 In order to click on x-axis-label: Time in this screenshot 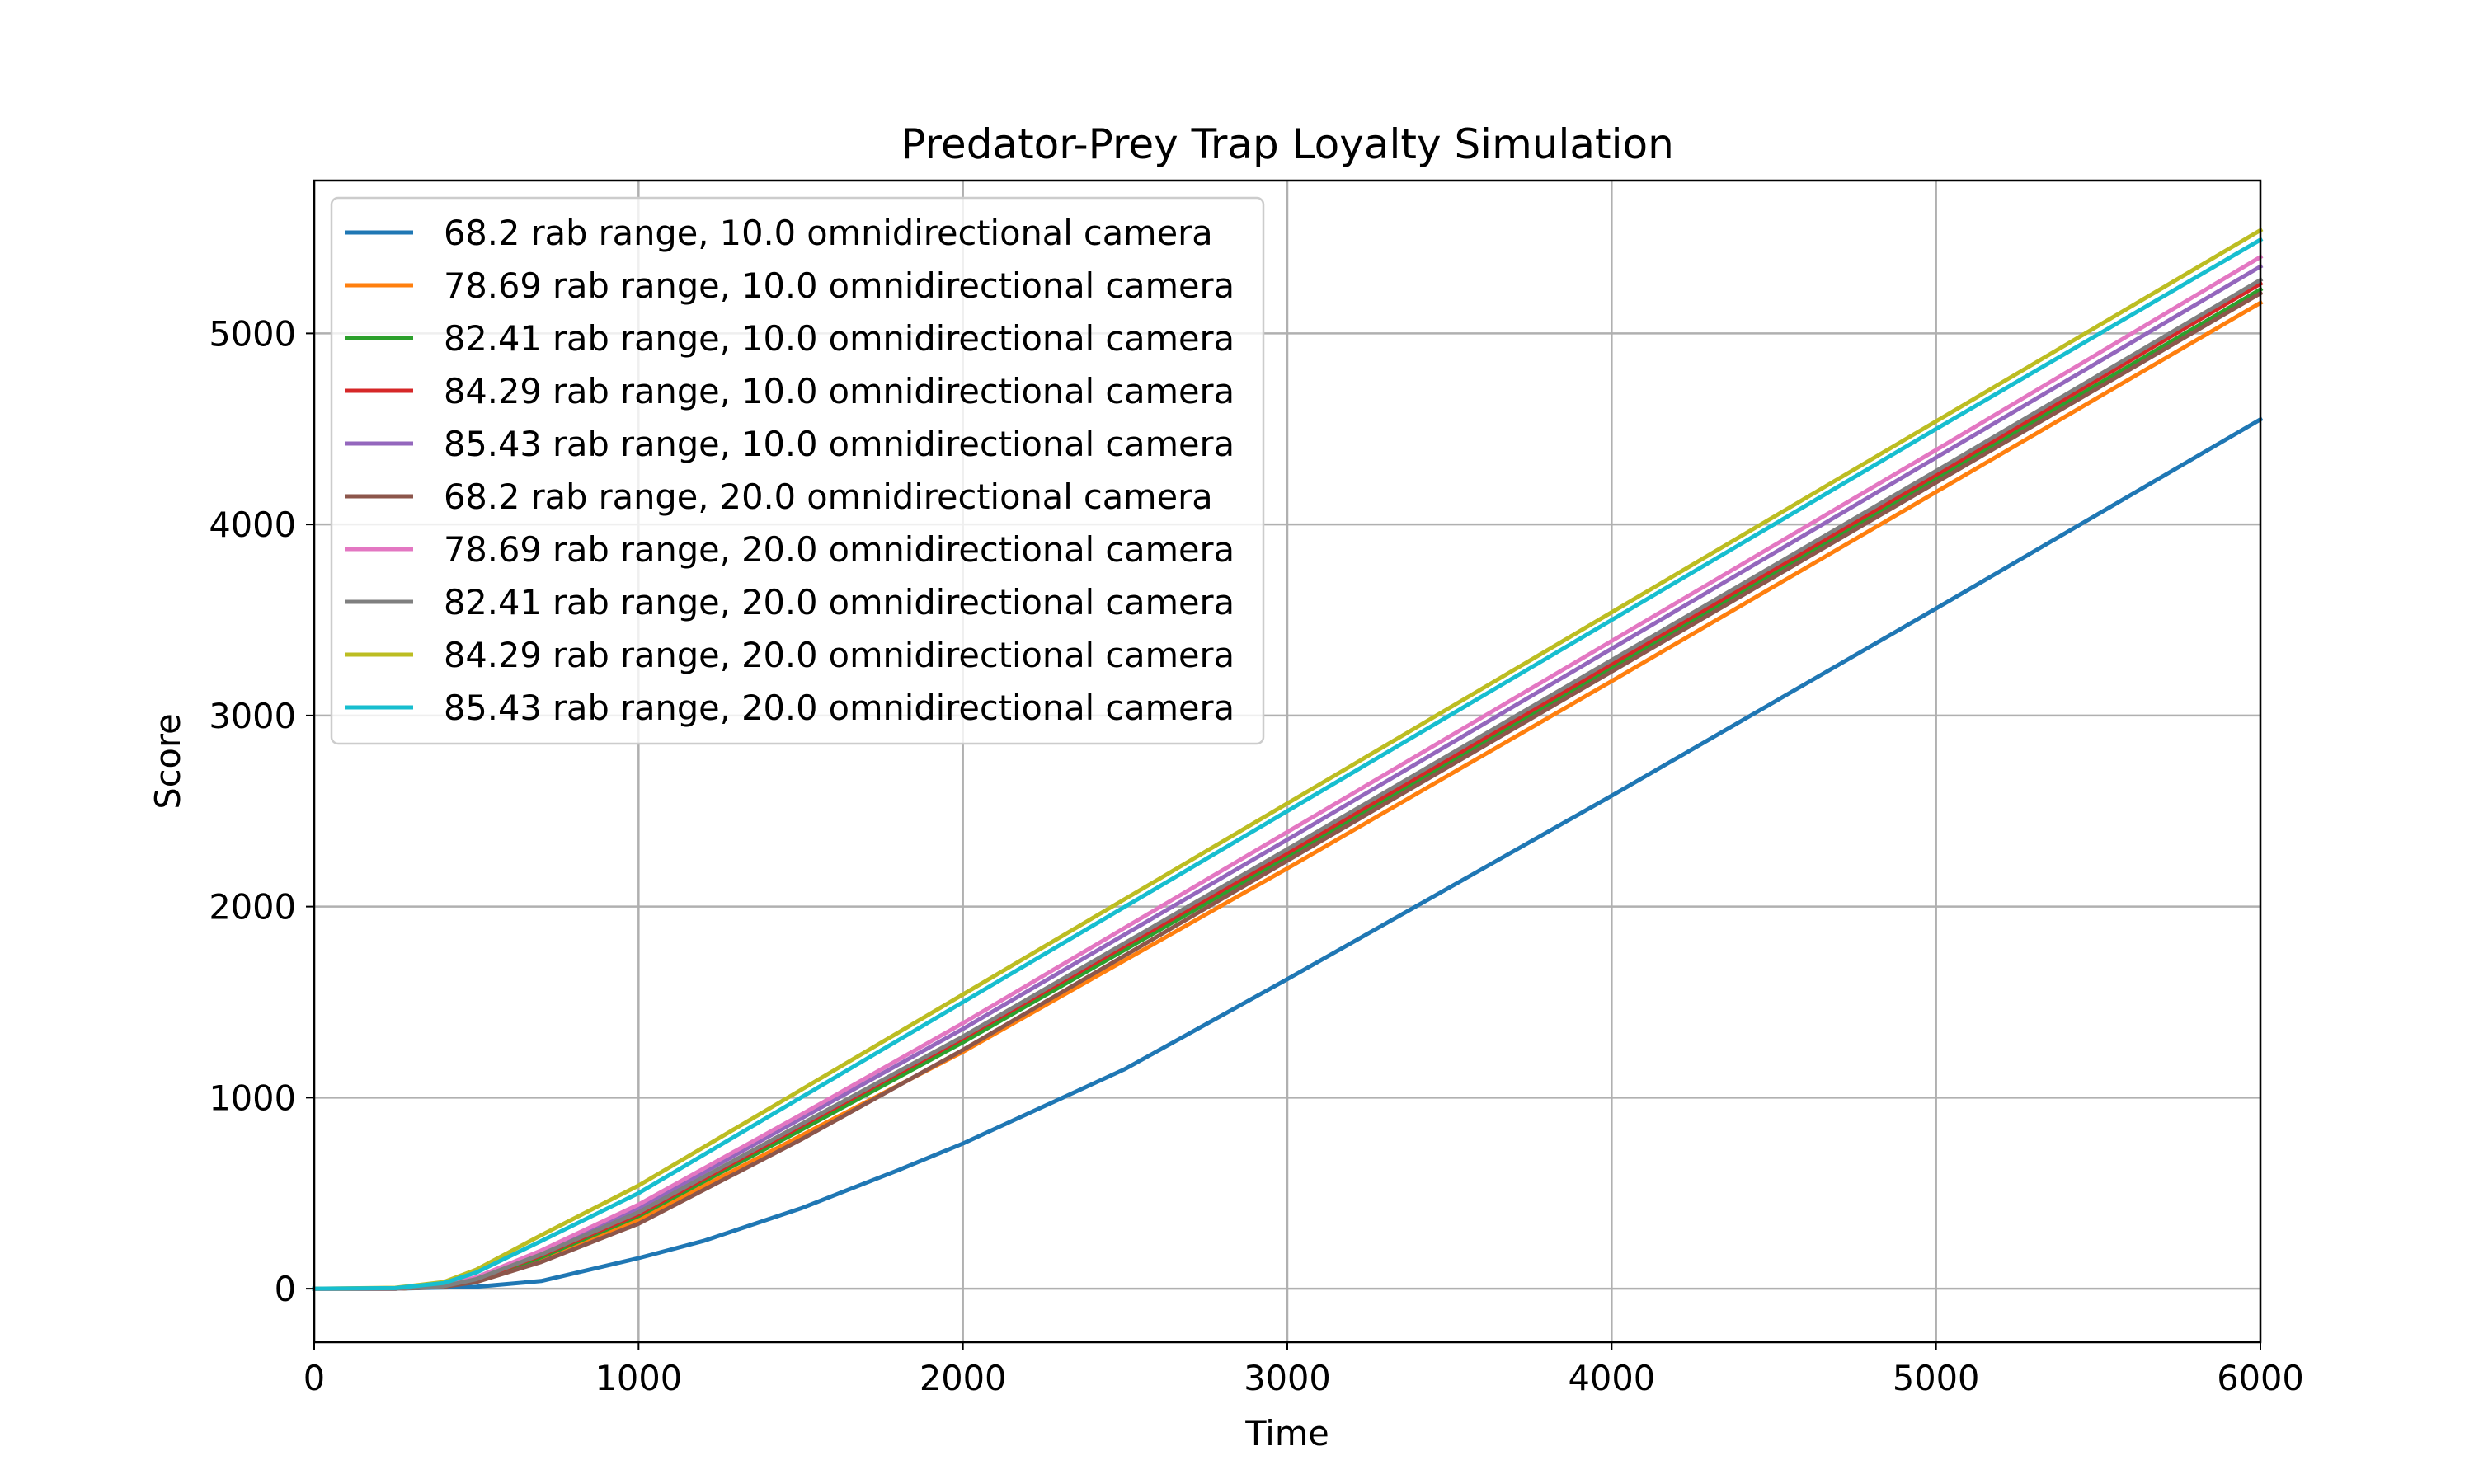, I will do `click(1286, 1433)`.